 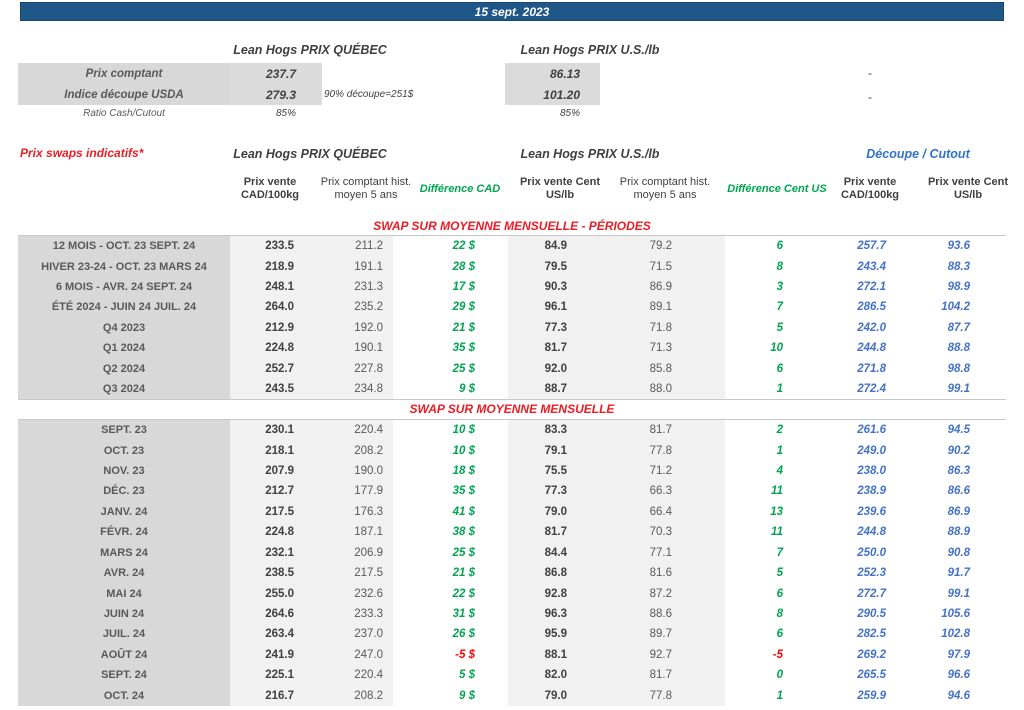 What do you see at coordinates (667, 348) in the screenshot?
I see `value-cell: 71.3` at bounding box center [667, 348].